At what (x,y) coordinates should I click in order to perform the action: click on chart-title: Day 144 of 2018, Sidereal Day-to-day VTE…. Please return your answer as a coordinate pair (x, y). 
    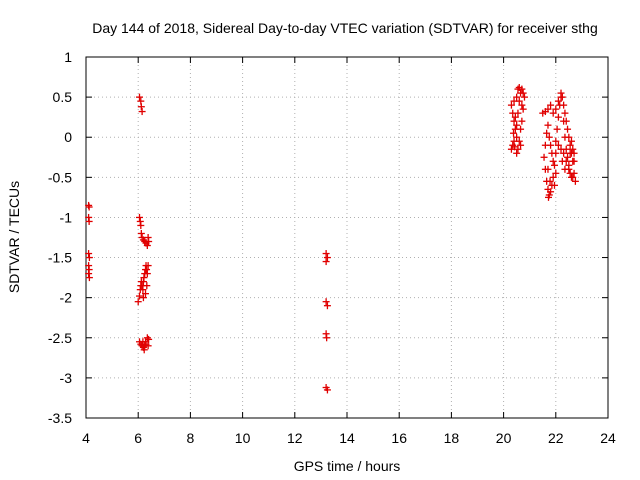
    Looking at the image, I should click on (345, 28).